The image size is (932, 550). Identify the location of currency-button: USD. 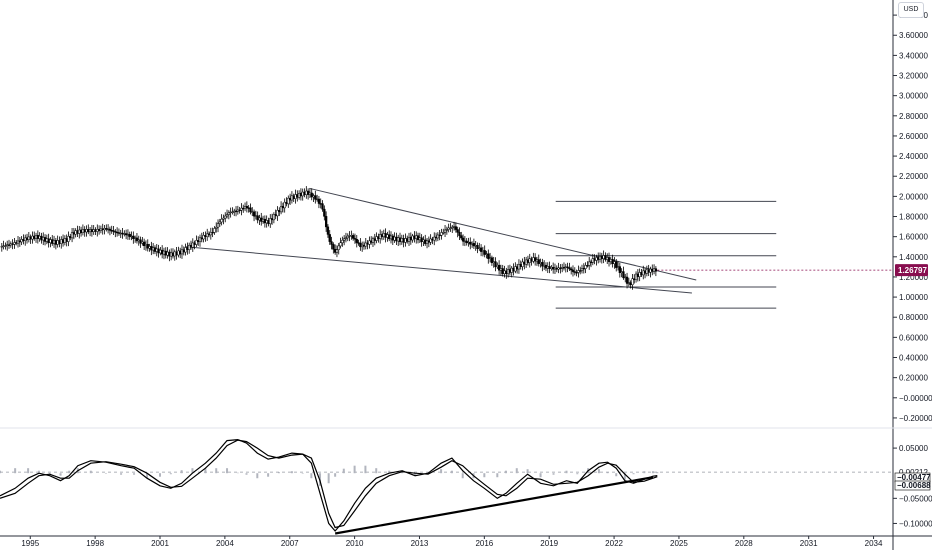
(911, 10).